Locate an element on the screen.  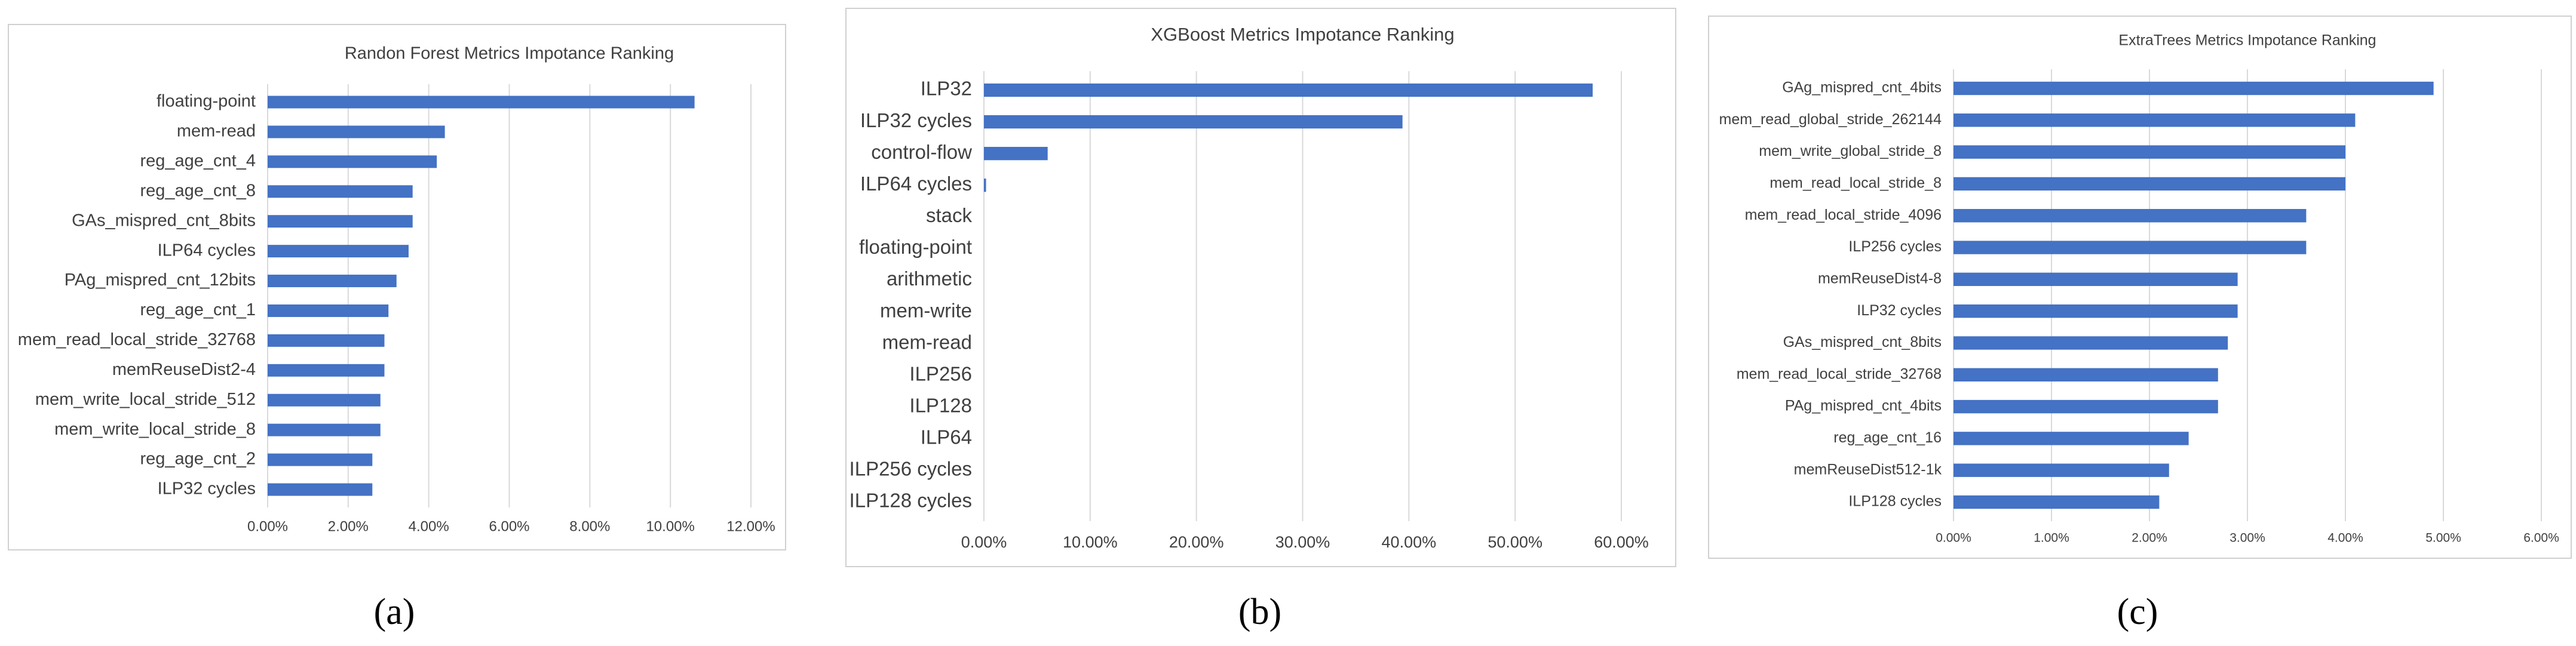
y-tick-label: stack is located at coordinates (949, 215).